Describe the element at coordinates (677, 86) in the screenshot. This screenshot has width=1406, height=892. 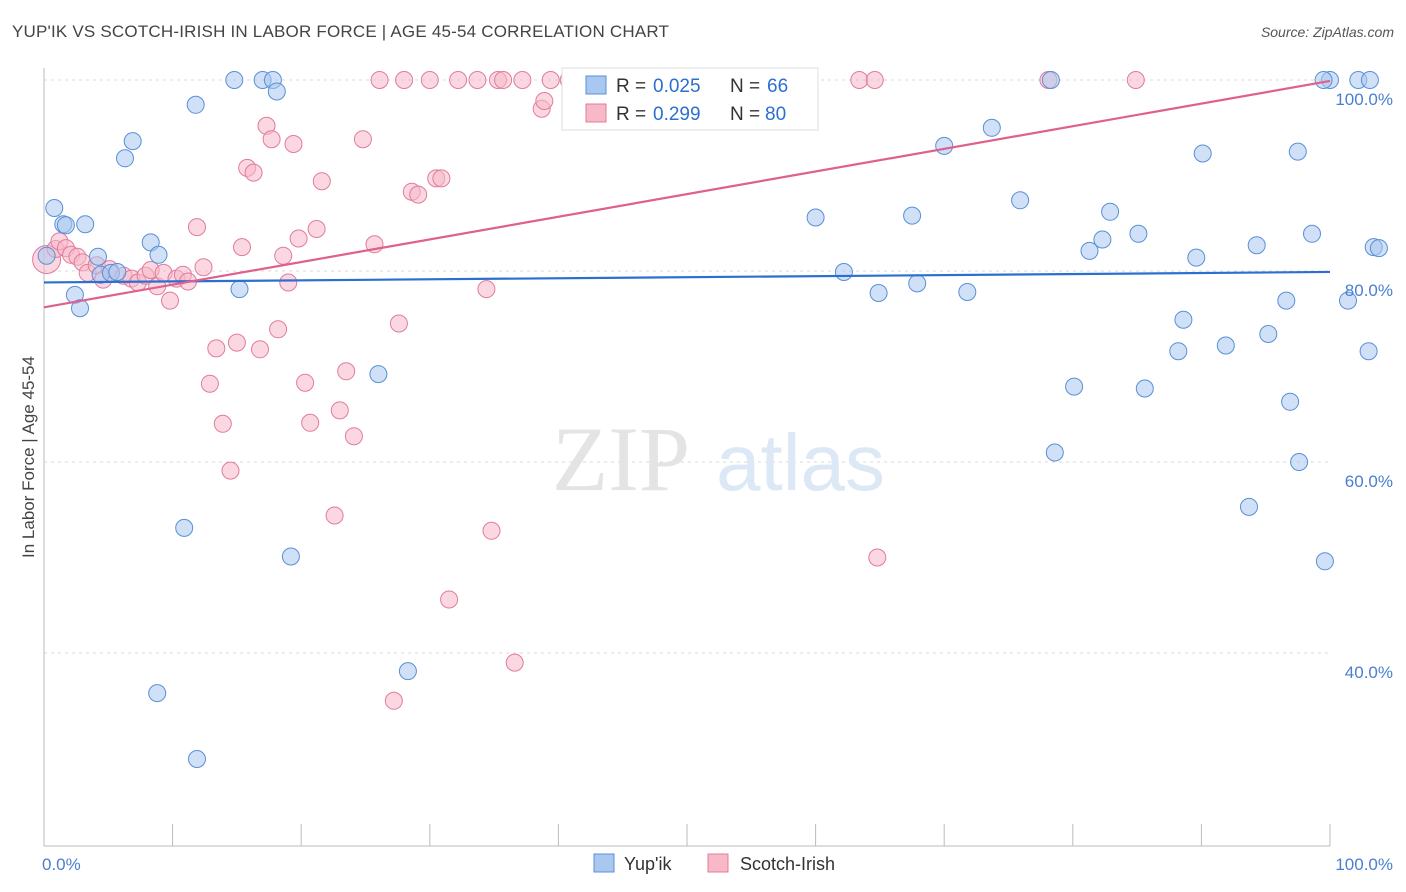
I see `stats-r-value-0: 0.025` at that location.